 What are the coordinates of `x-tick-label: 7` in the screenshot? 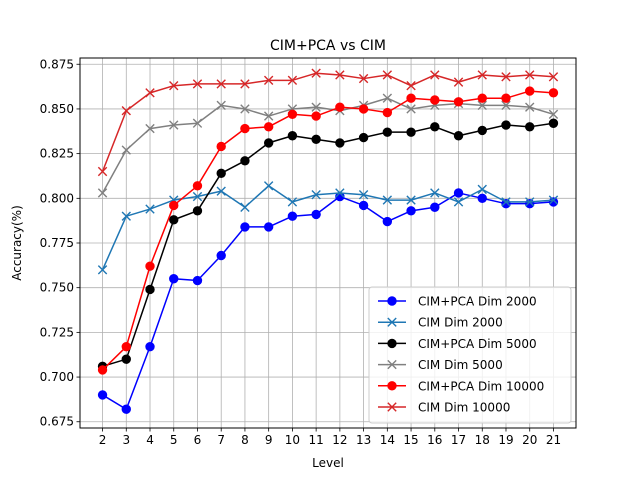 It's located at (221, 440).